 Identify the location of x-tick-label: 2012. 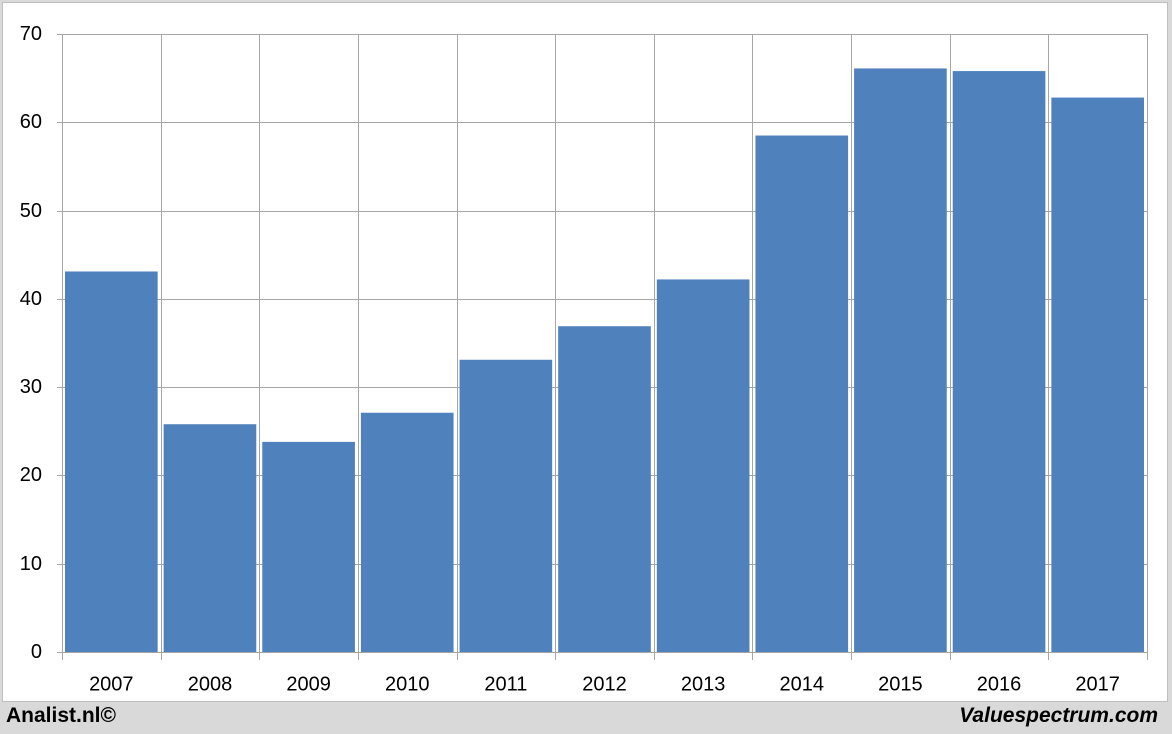
(604, 684).